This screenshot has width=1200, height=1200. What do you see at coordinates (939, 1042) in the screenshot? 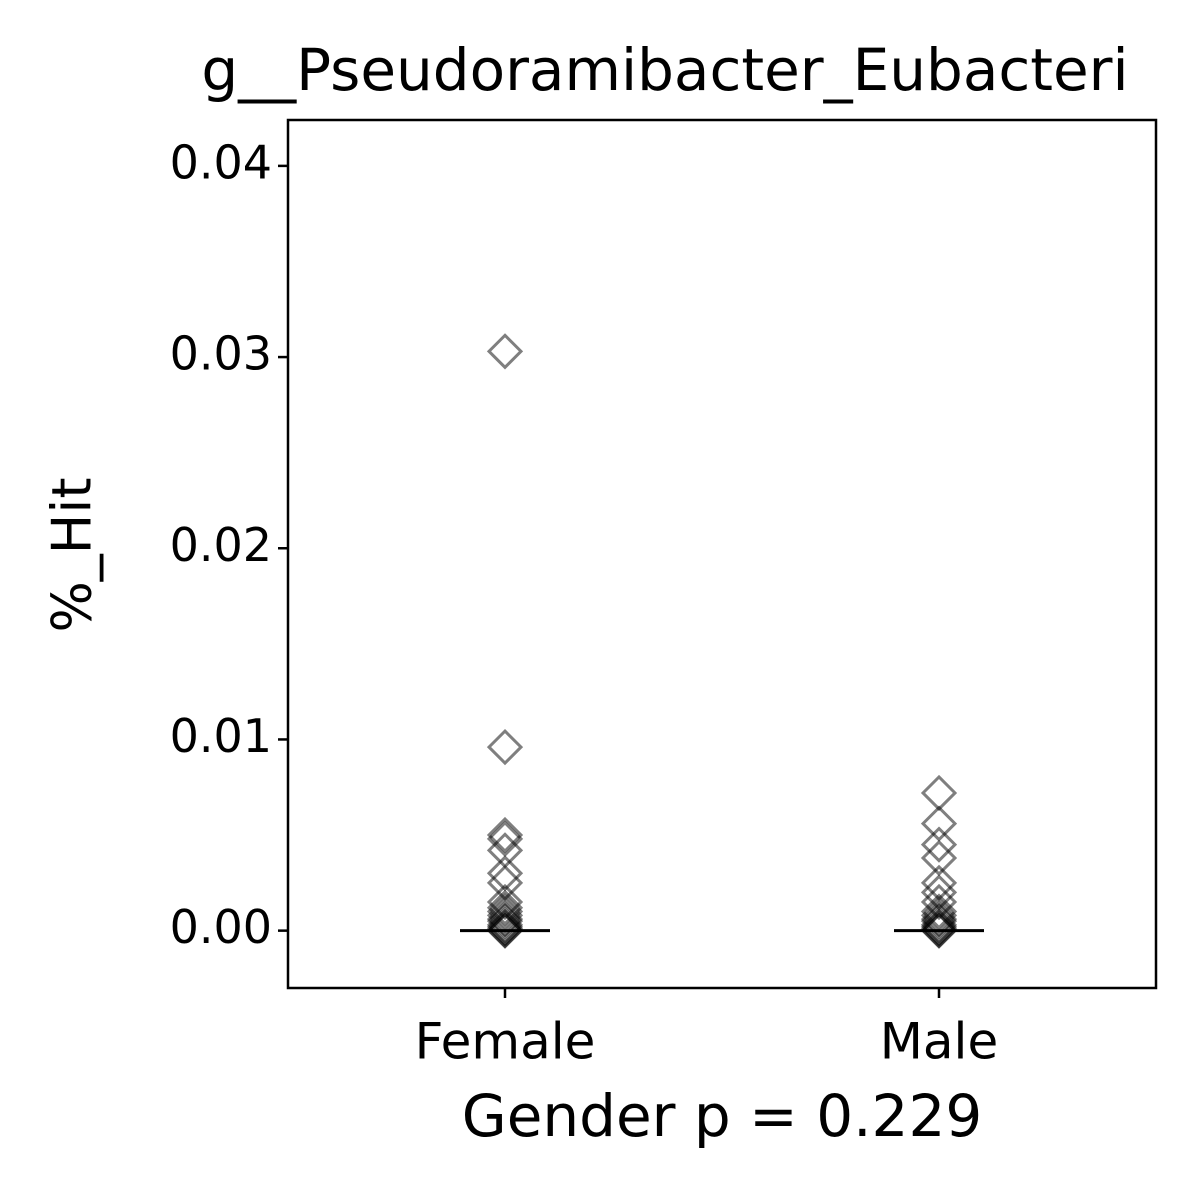
I see `x-tick-label: Male` at bounding box center [939, 1042].